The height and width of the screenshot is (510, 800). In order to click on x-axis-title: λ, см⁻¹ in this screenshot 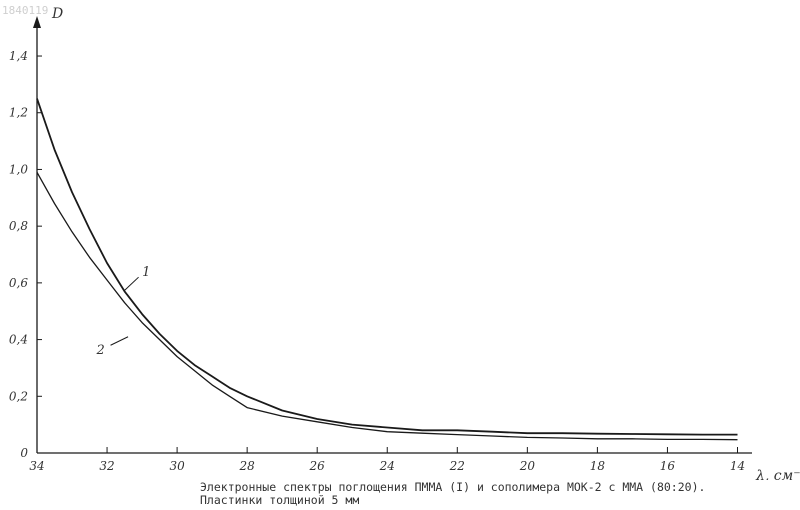, I will do `click(777, 474)`.